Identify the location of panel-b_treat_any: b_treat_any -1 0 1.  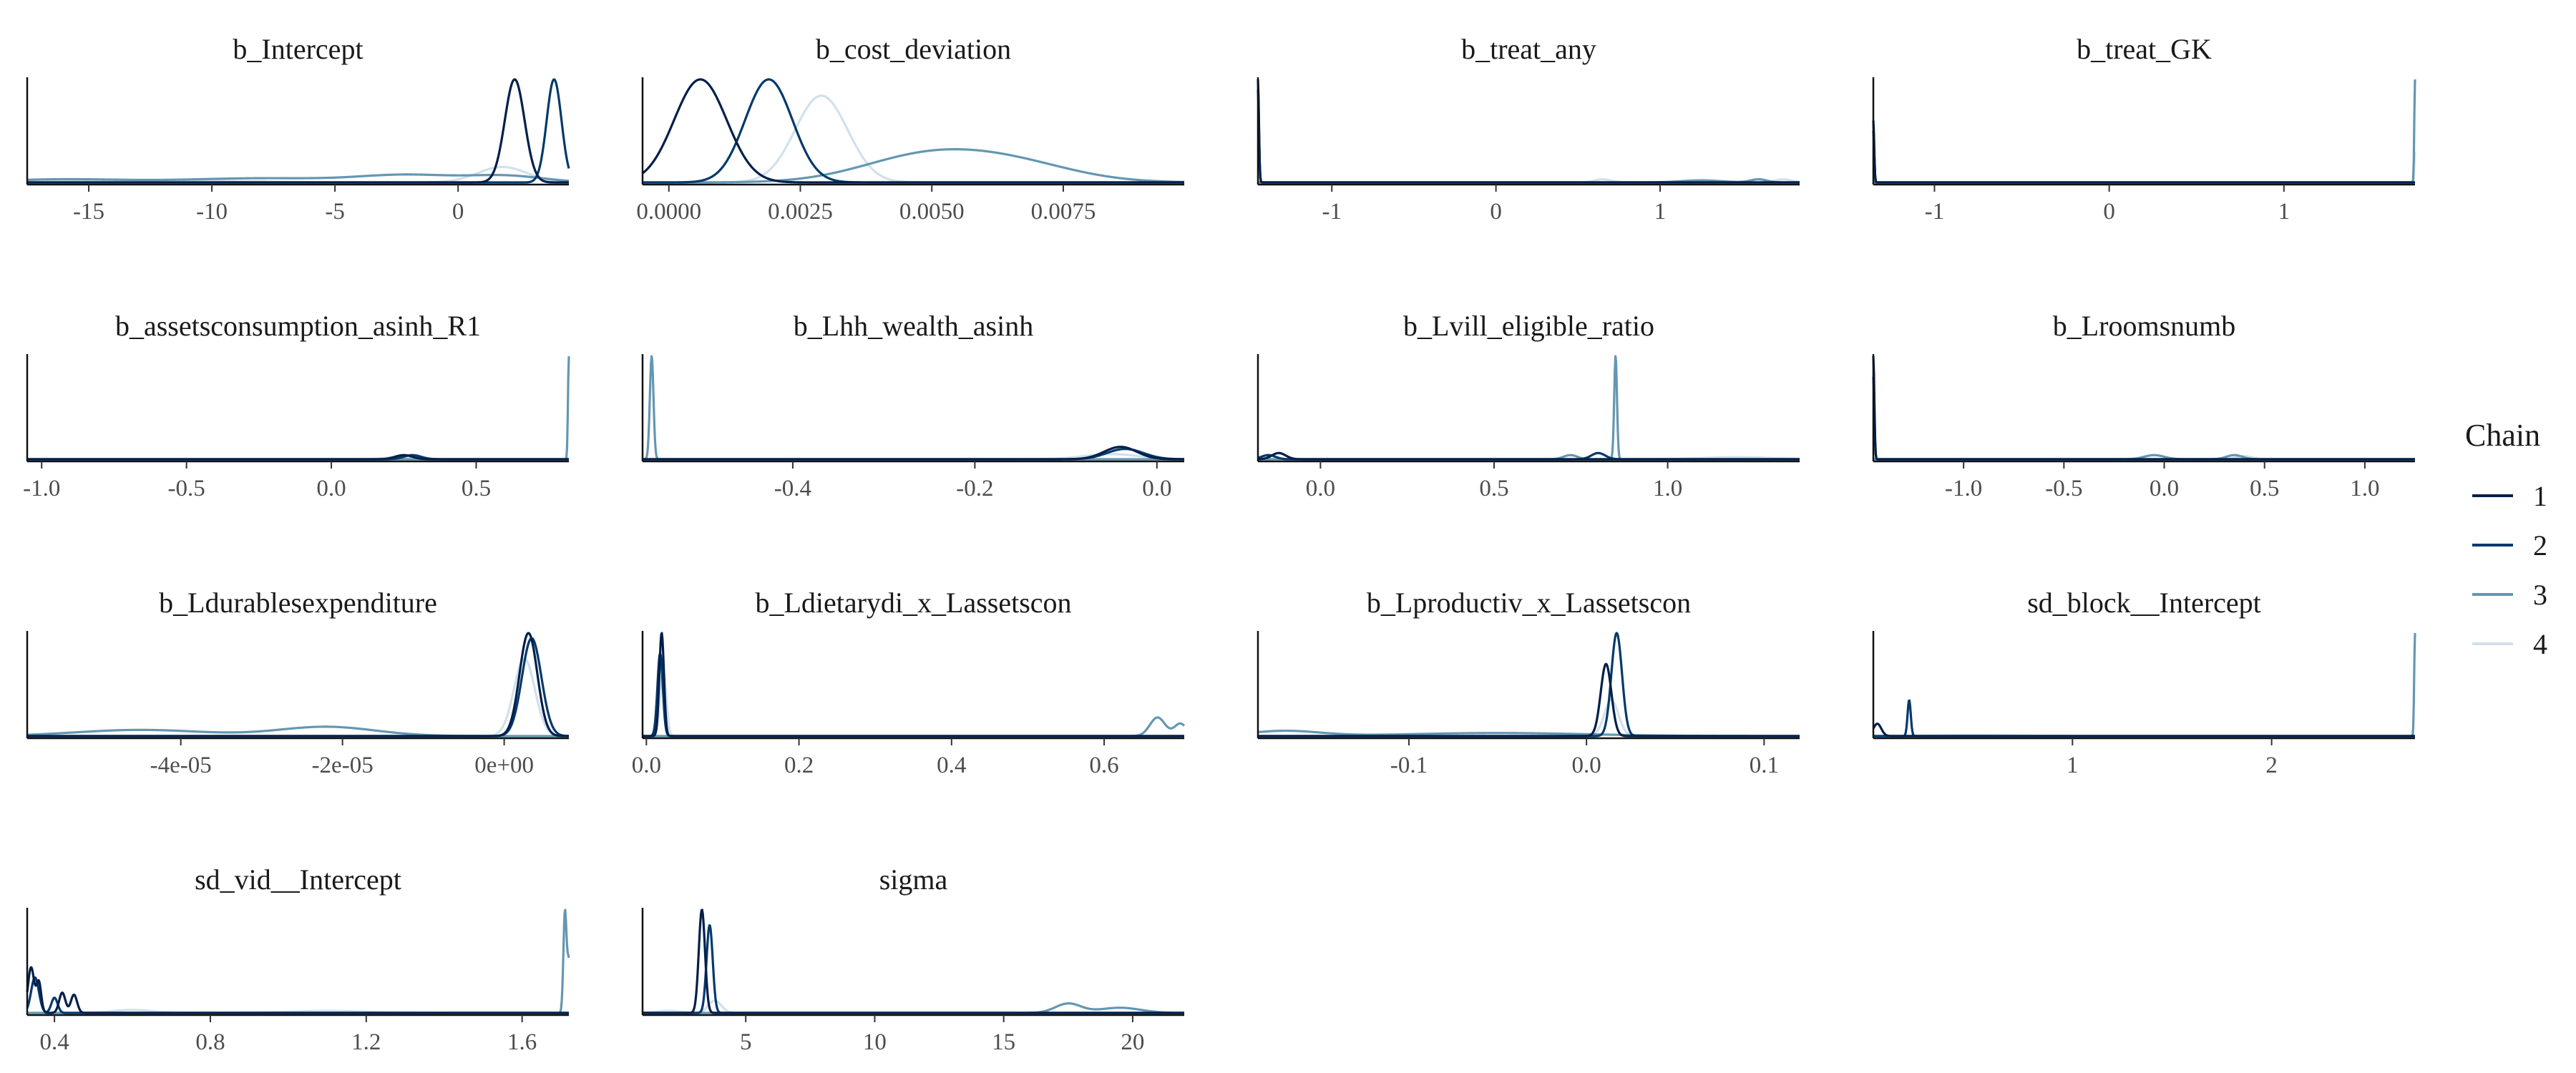
(1529, 129).